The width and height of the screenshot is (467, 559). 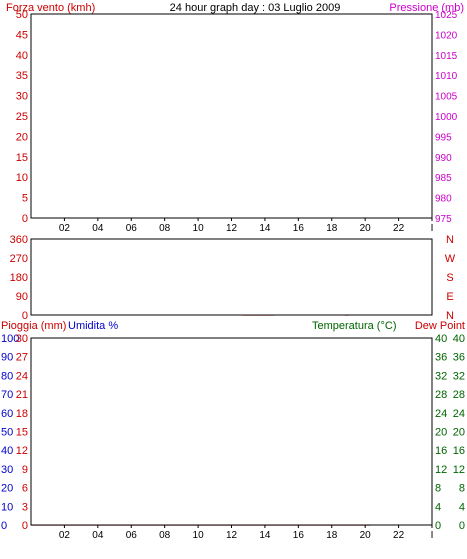 I want to click on chart-title: 24 hour graph day : 03 Luglio 2009, so click(x=255, y=8).